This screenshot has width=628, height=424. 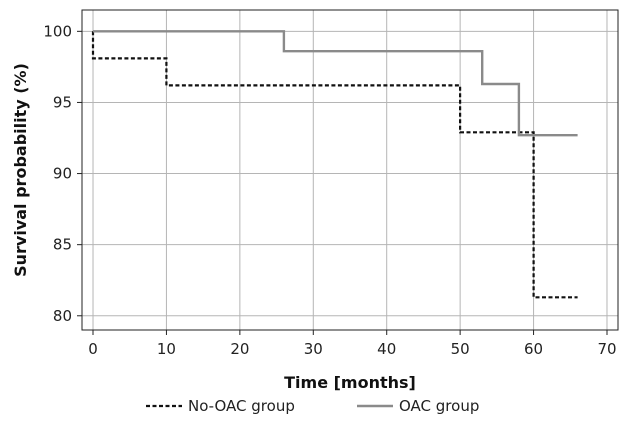 What do you see at coordinates (313, 349) in the screenshot?
I see `x-tick-label: 30` at bounding box center [313, 349].